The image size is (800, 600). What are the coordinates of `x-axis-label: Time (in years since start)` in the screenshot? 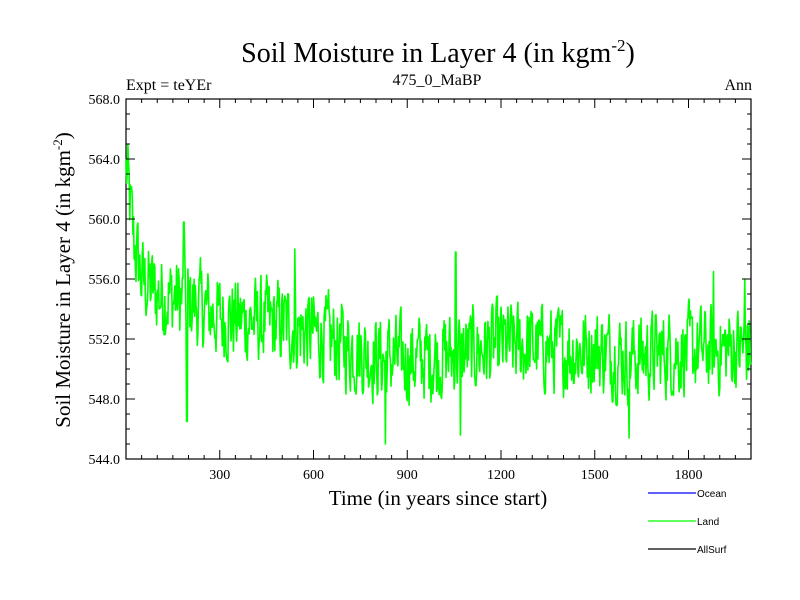 It's located at (438, 498).